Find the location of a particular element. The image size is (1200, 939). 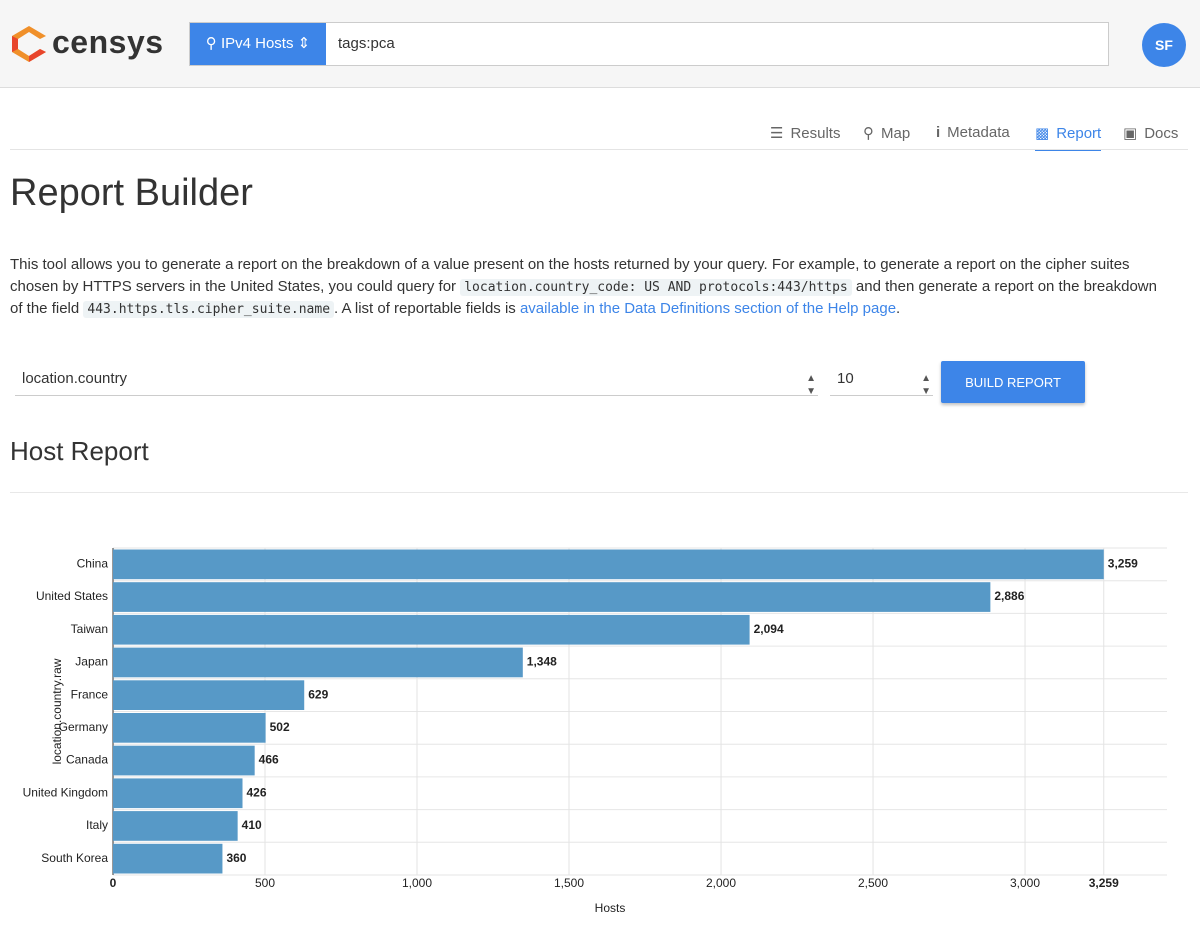

nav-metadata: i Metadata is located at coordinates (973, 132).